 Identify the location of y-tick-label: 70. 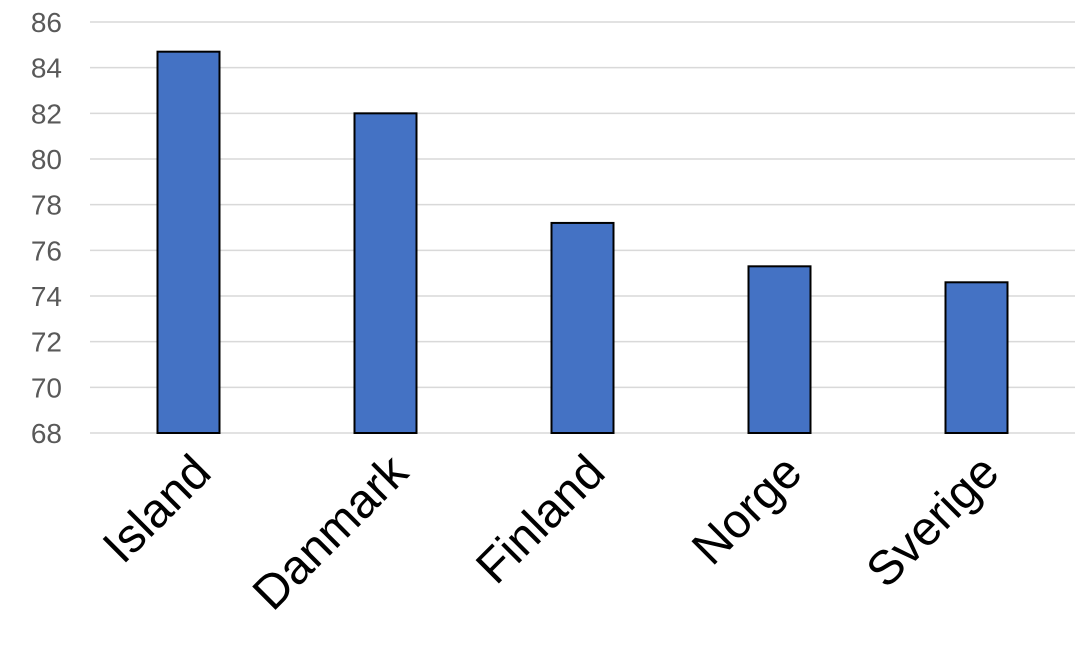
(46, 387).